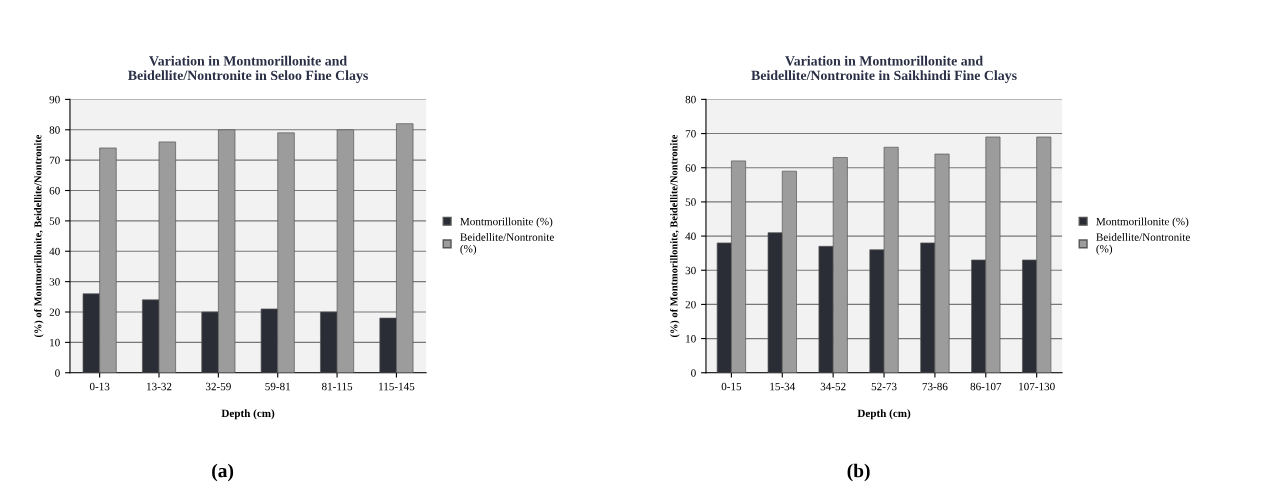 The width and height of the screenshot is (1272, 497). Describe the element at coordinates (884, 69) in the screenshot. I see `chart-title: Variation in Montmorillonite and Beidellite/Nontronite in Saikhindi Fine Clays` at that location.